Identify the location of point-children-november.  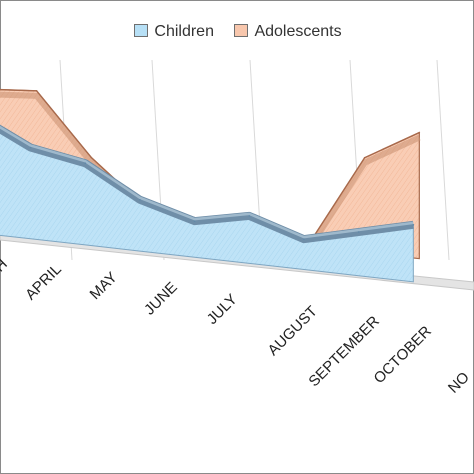
(413, 225).